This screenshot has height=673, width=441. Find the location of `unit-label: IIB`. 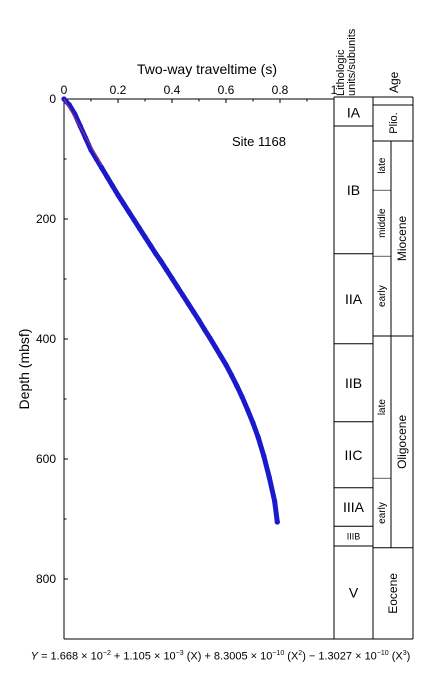

unit-label: IIB is located at coordinates (353, 383).